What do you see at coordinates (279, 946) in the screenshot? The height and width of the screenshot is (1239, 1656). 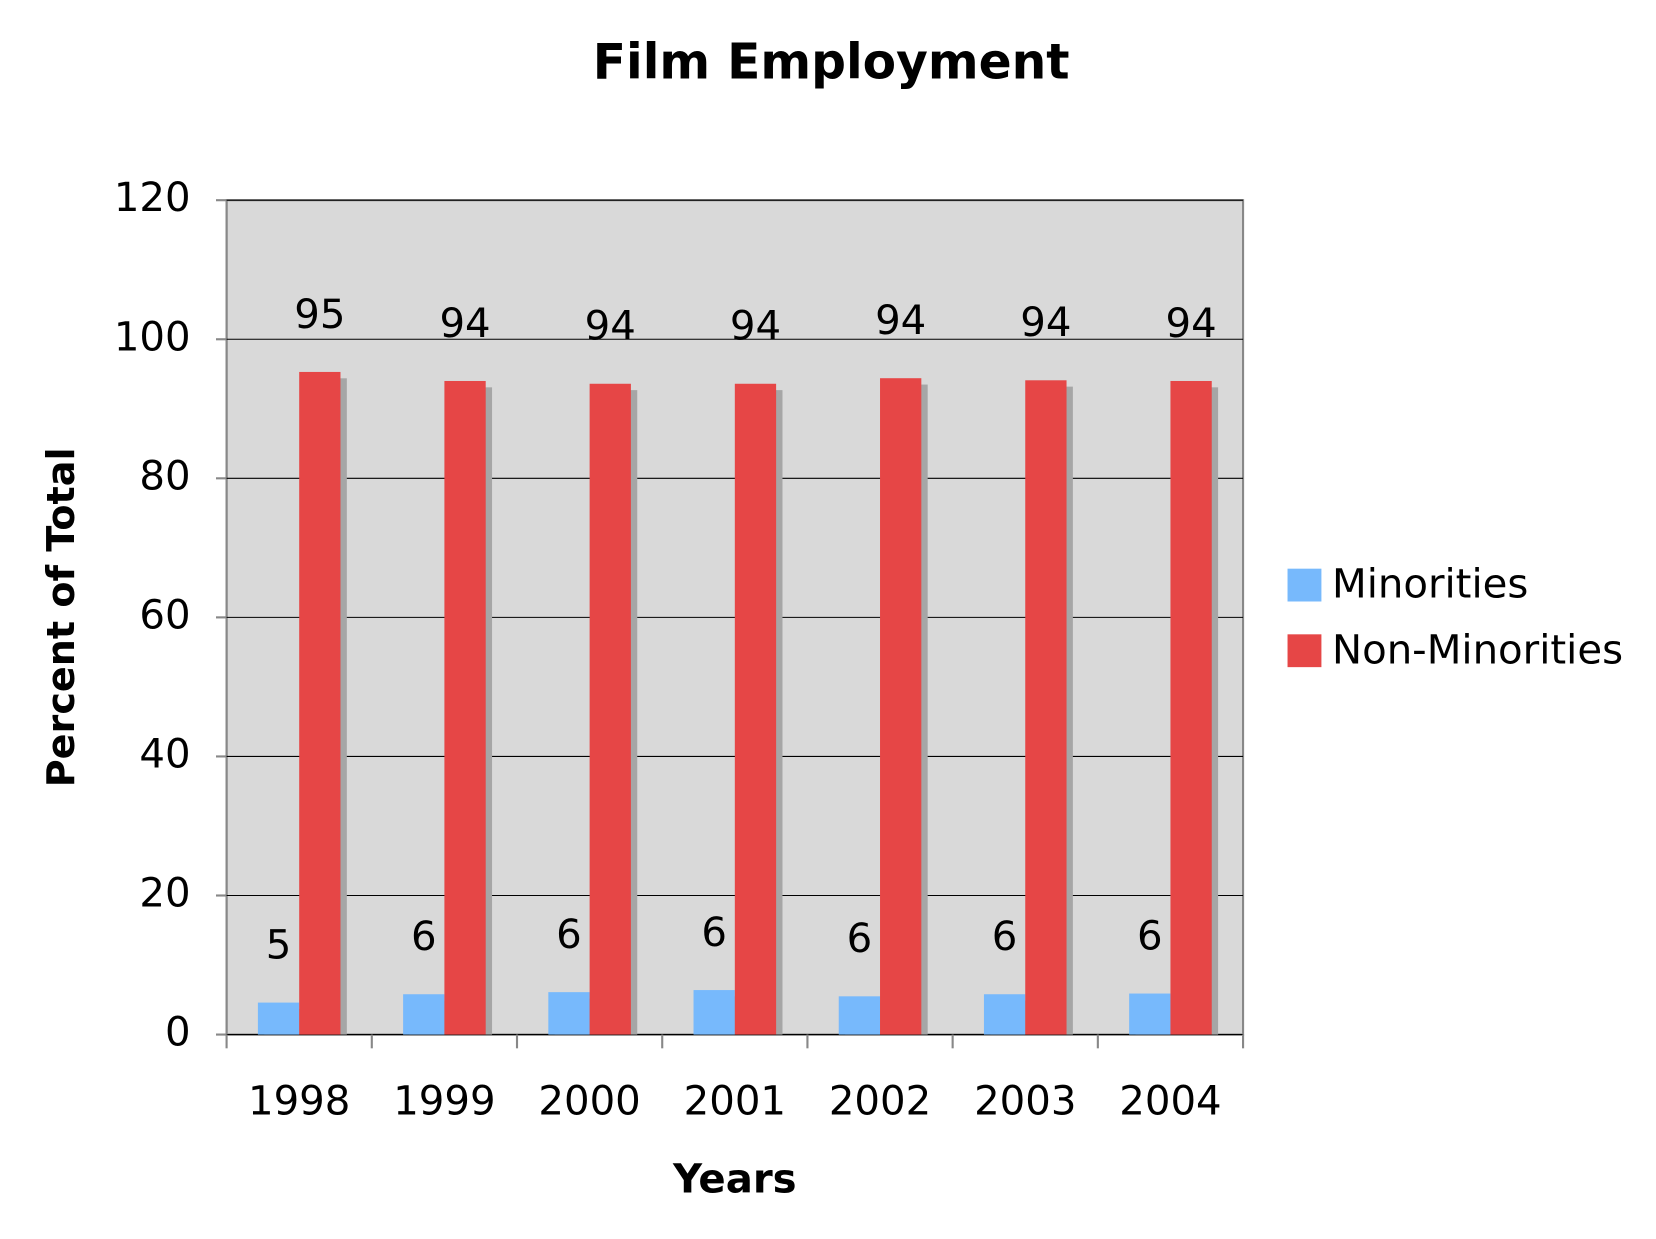 I see `data-label: 5` at bounding box center [279, 946].